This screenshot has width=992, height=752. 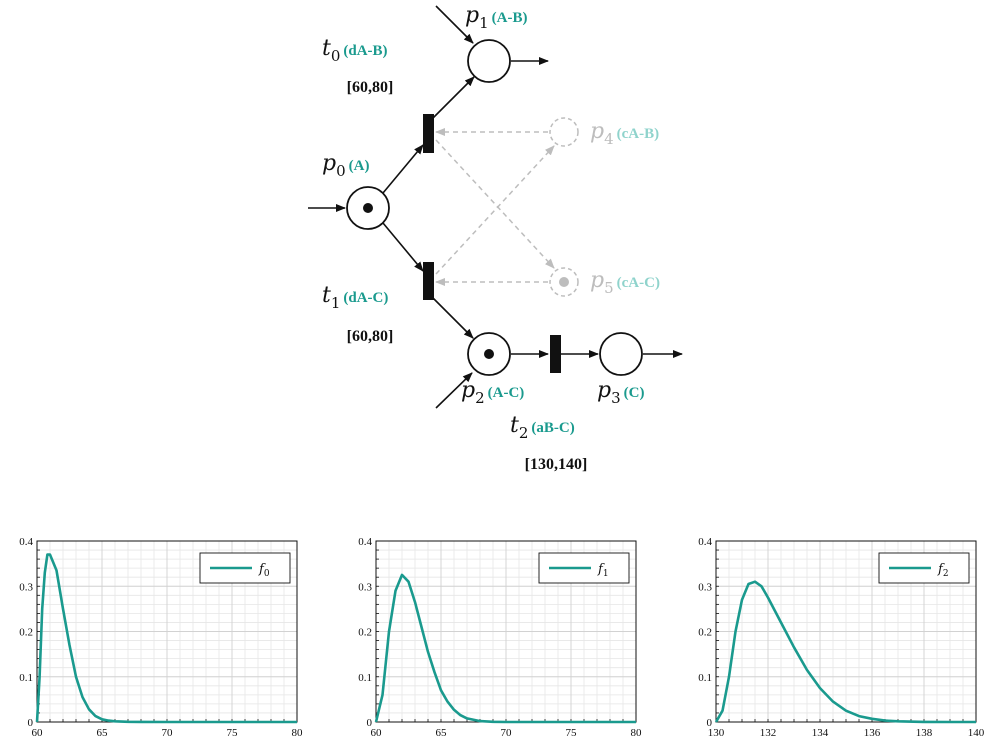 What do you see at coordinates (943, 570) in the screenshot?
I see `legend-label: f2` at bounding box center [943, 570].